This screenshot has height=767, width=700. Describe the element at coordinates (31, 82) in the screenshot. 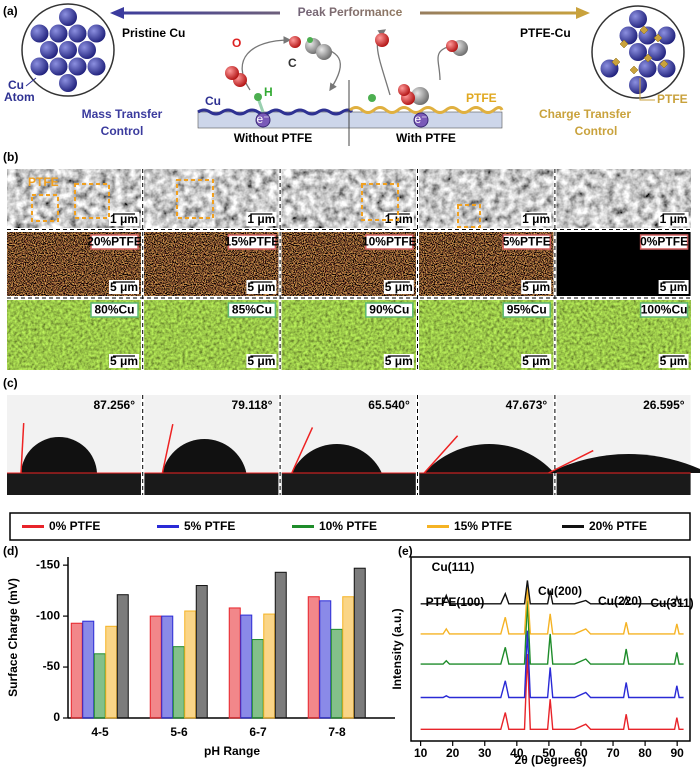

I see `pointer` at that location.